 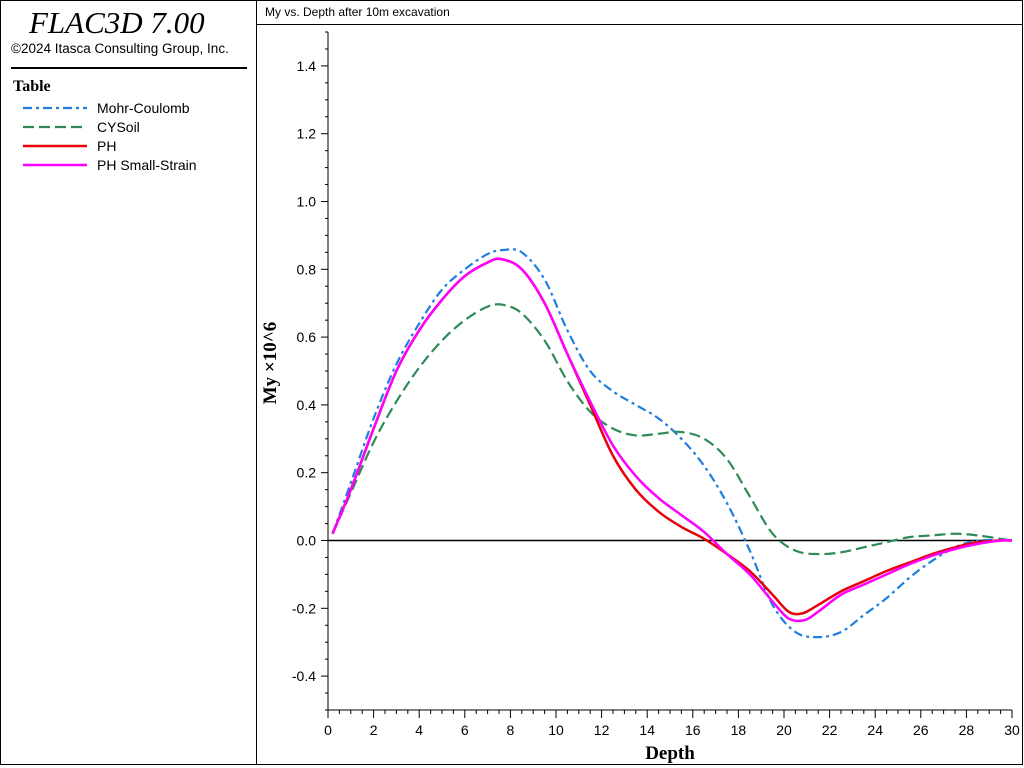 What do you see at coordinates (357, 12) in the screenshot?
I see `plot-title: My vs. Depth after 10m excavation` at bounding box center [357, 12].